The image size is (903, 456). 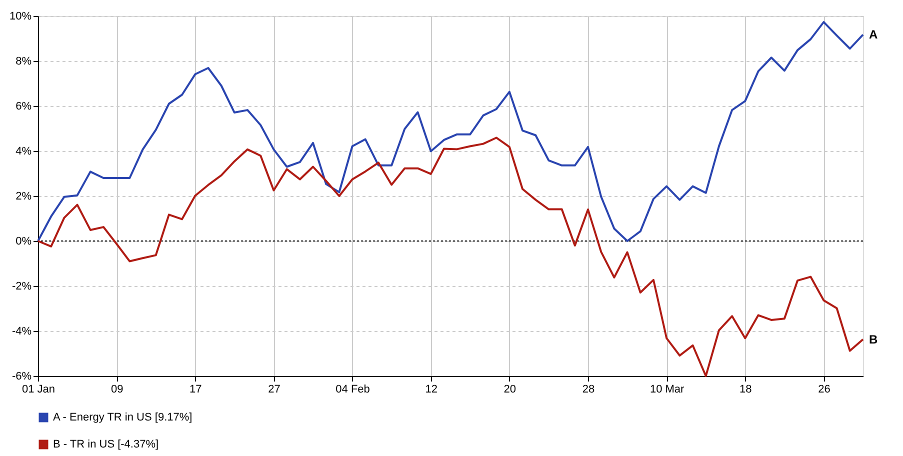 What do you see at coordinates (746, 390) in the screenshot?
I see `x-tick-label: 18` at bounding box center [746, 390].